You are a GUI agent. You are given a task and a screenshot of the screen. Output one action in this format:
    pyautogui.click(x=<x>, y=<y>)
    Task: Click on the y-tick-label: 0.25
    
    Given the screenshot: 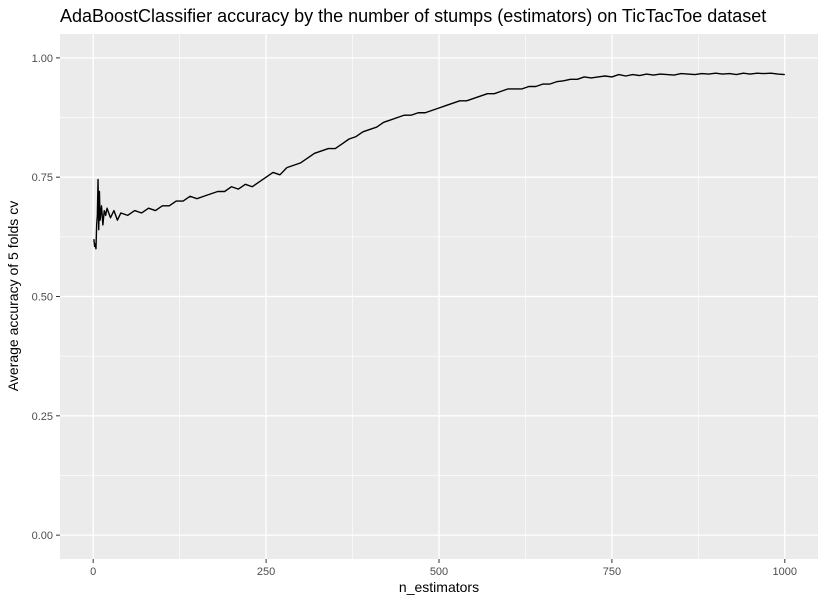 What is the action you would take?
    pyautogui.click(x=42, y=417)
    